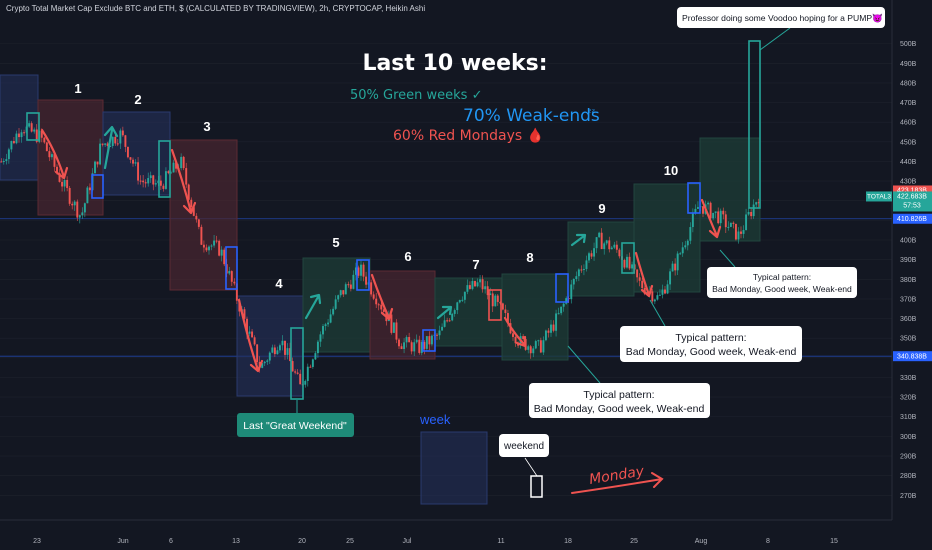 Image resolution: width=932 pixels, height=550 pixels. Describe the element at coordinates (908, 378) in the screenshot. I see `y-tick-label: 330B` at that location.